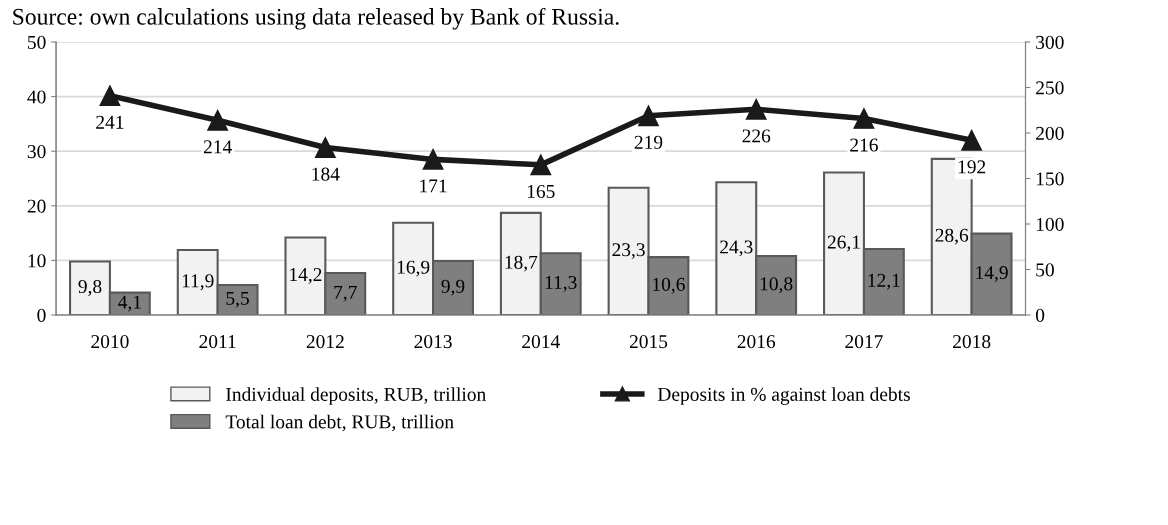 This screenshot has width=1168, height=525. I want to click on y-tick-label: 0, so click(41, 315).